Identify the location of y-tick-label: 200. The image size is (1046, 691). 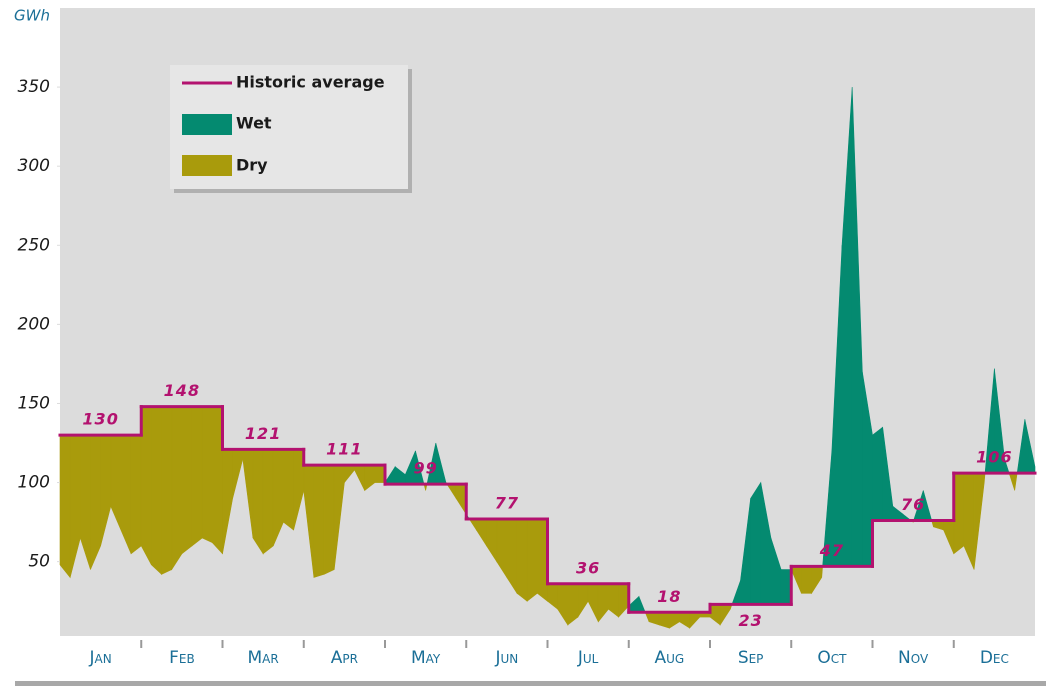
(34, 324).